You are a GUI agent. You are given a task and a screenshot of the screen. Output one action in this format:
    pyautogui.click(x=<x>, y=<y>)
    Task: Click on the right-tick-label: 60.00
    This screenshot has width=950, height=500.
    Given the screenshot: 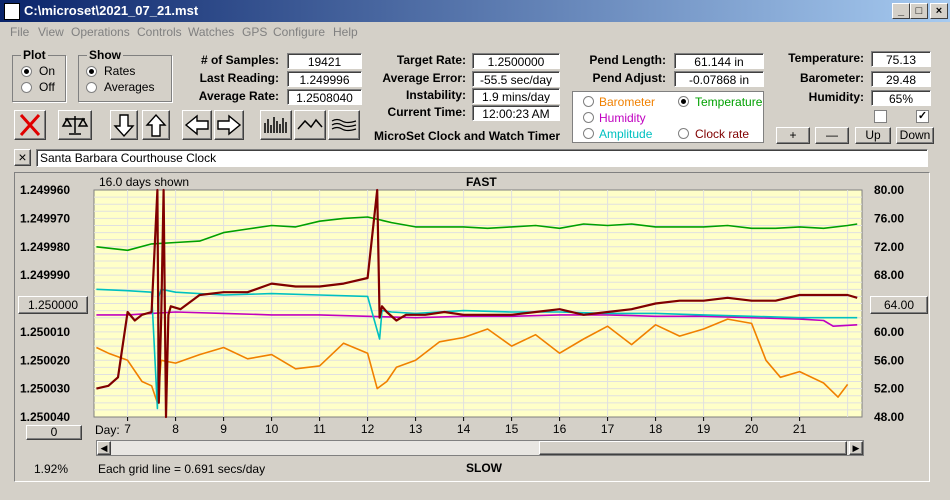 What is the action you would take?
    pyautogui.click(x=889, y=332)
    